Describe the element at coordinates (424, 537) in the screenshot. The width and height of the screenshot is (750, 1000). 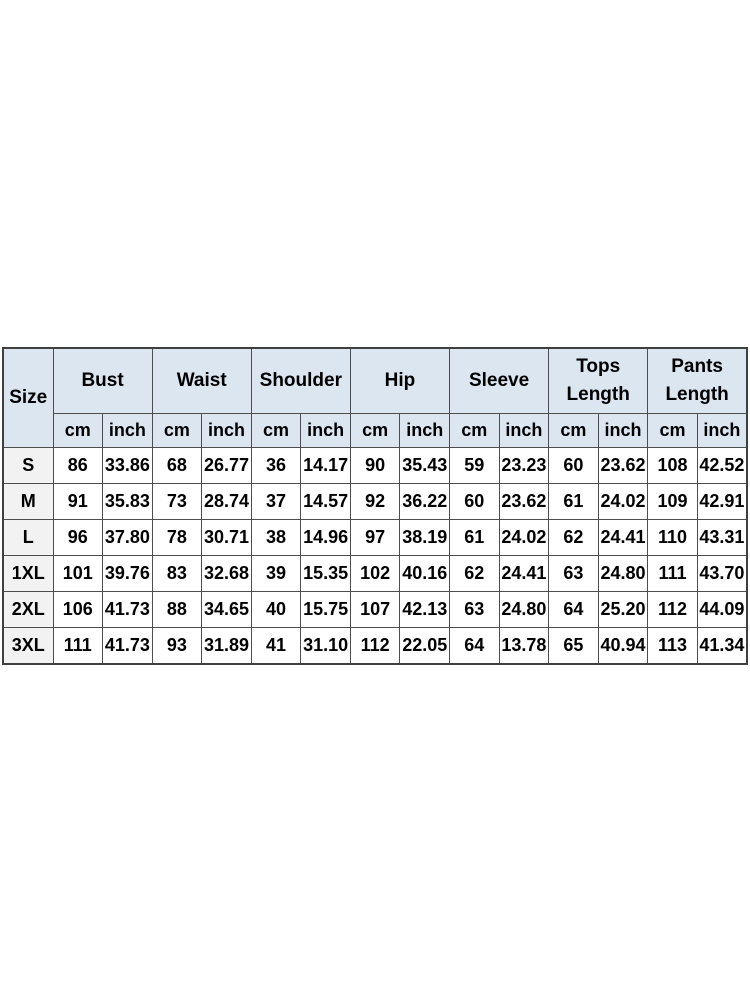
I see `measurement-cell: 38.19` at that location.